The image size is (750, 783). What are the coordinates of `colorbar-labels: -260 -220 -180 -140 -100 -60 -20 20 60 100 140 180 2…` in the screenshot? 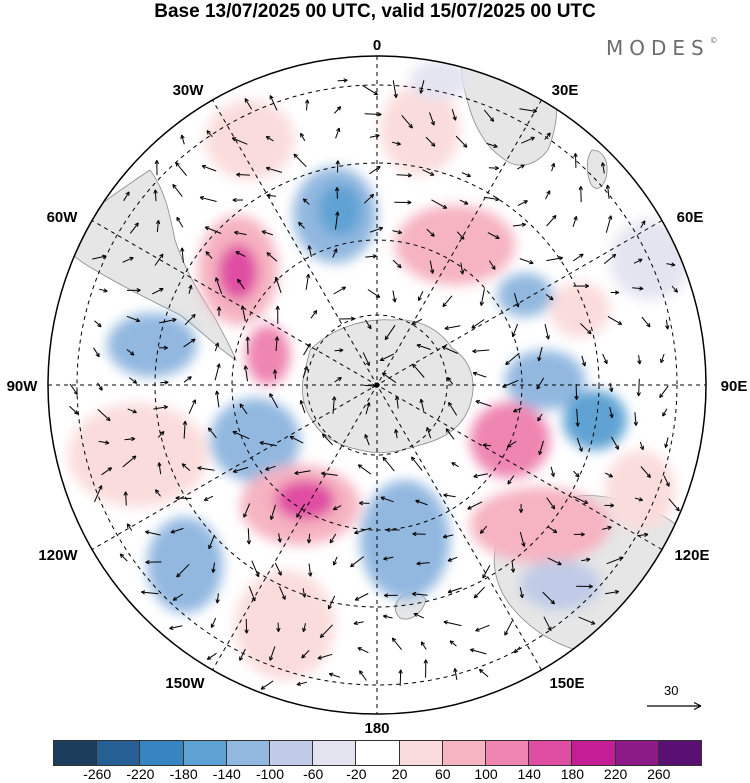 It's located at (375, 774).